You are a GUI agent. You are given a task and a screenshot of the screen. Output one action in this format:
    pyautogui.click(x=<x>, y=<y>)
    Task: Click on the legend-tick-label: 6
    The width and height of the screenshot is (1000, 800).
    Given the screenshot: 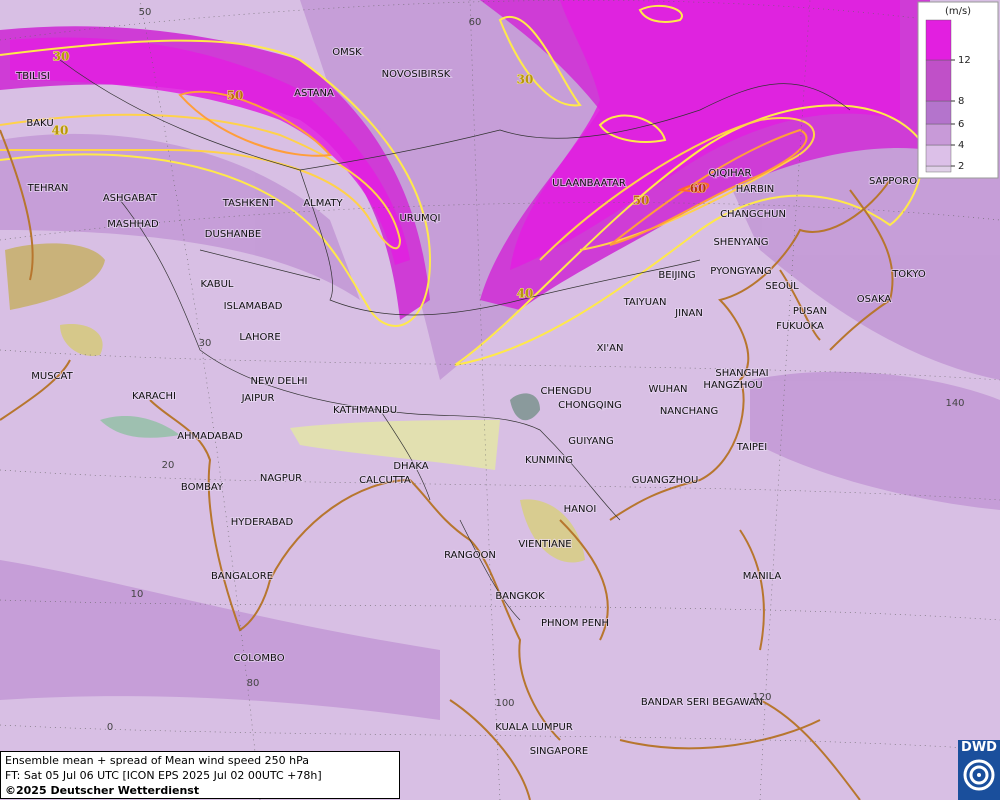 What is the action you would take?
    pyautogui.click(x=961, y=124)
    